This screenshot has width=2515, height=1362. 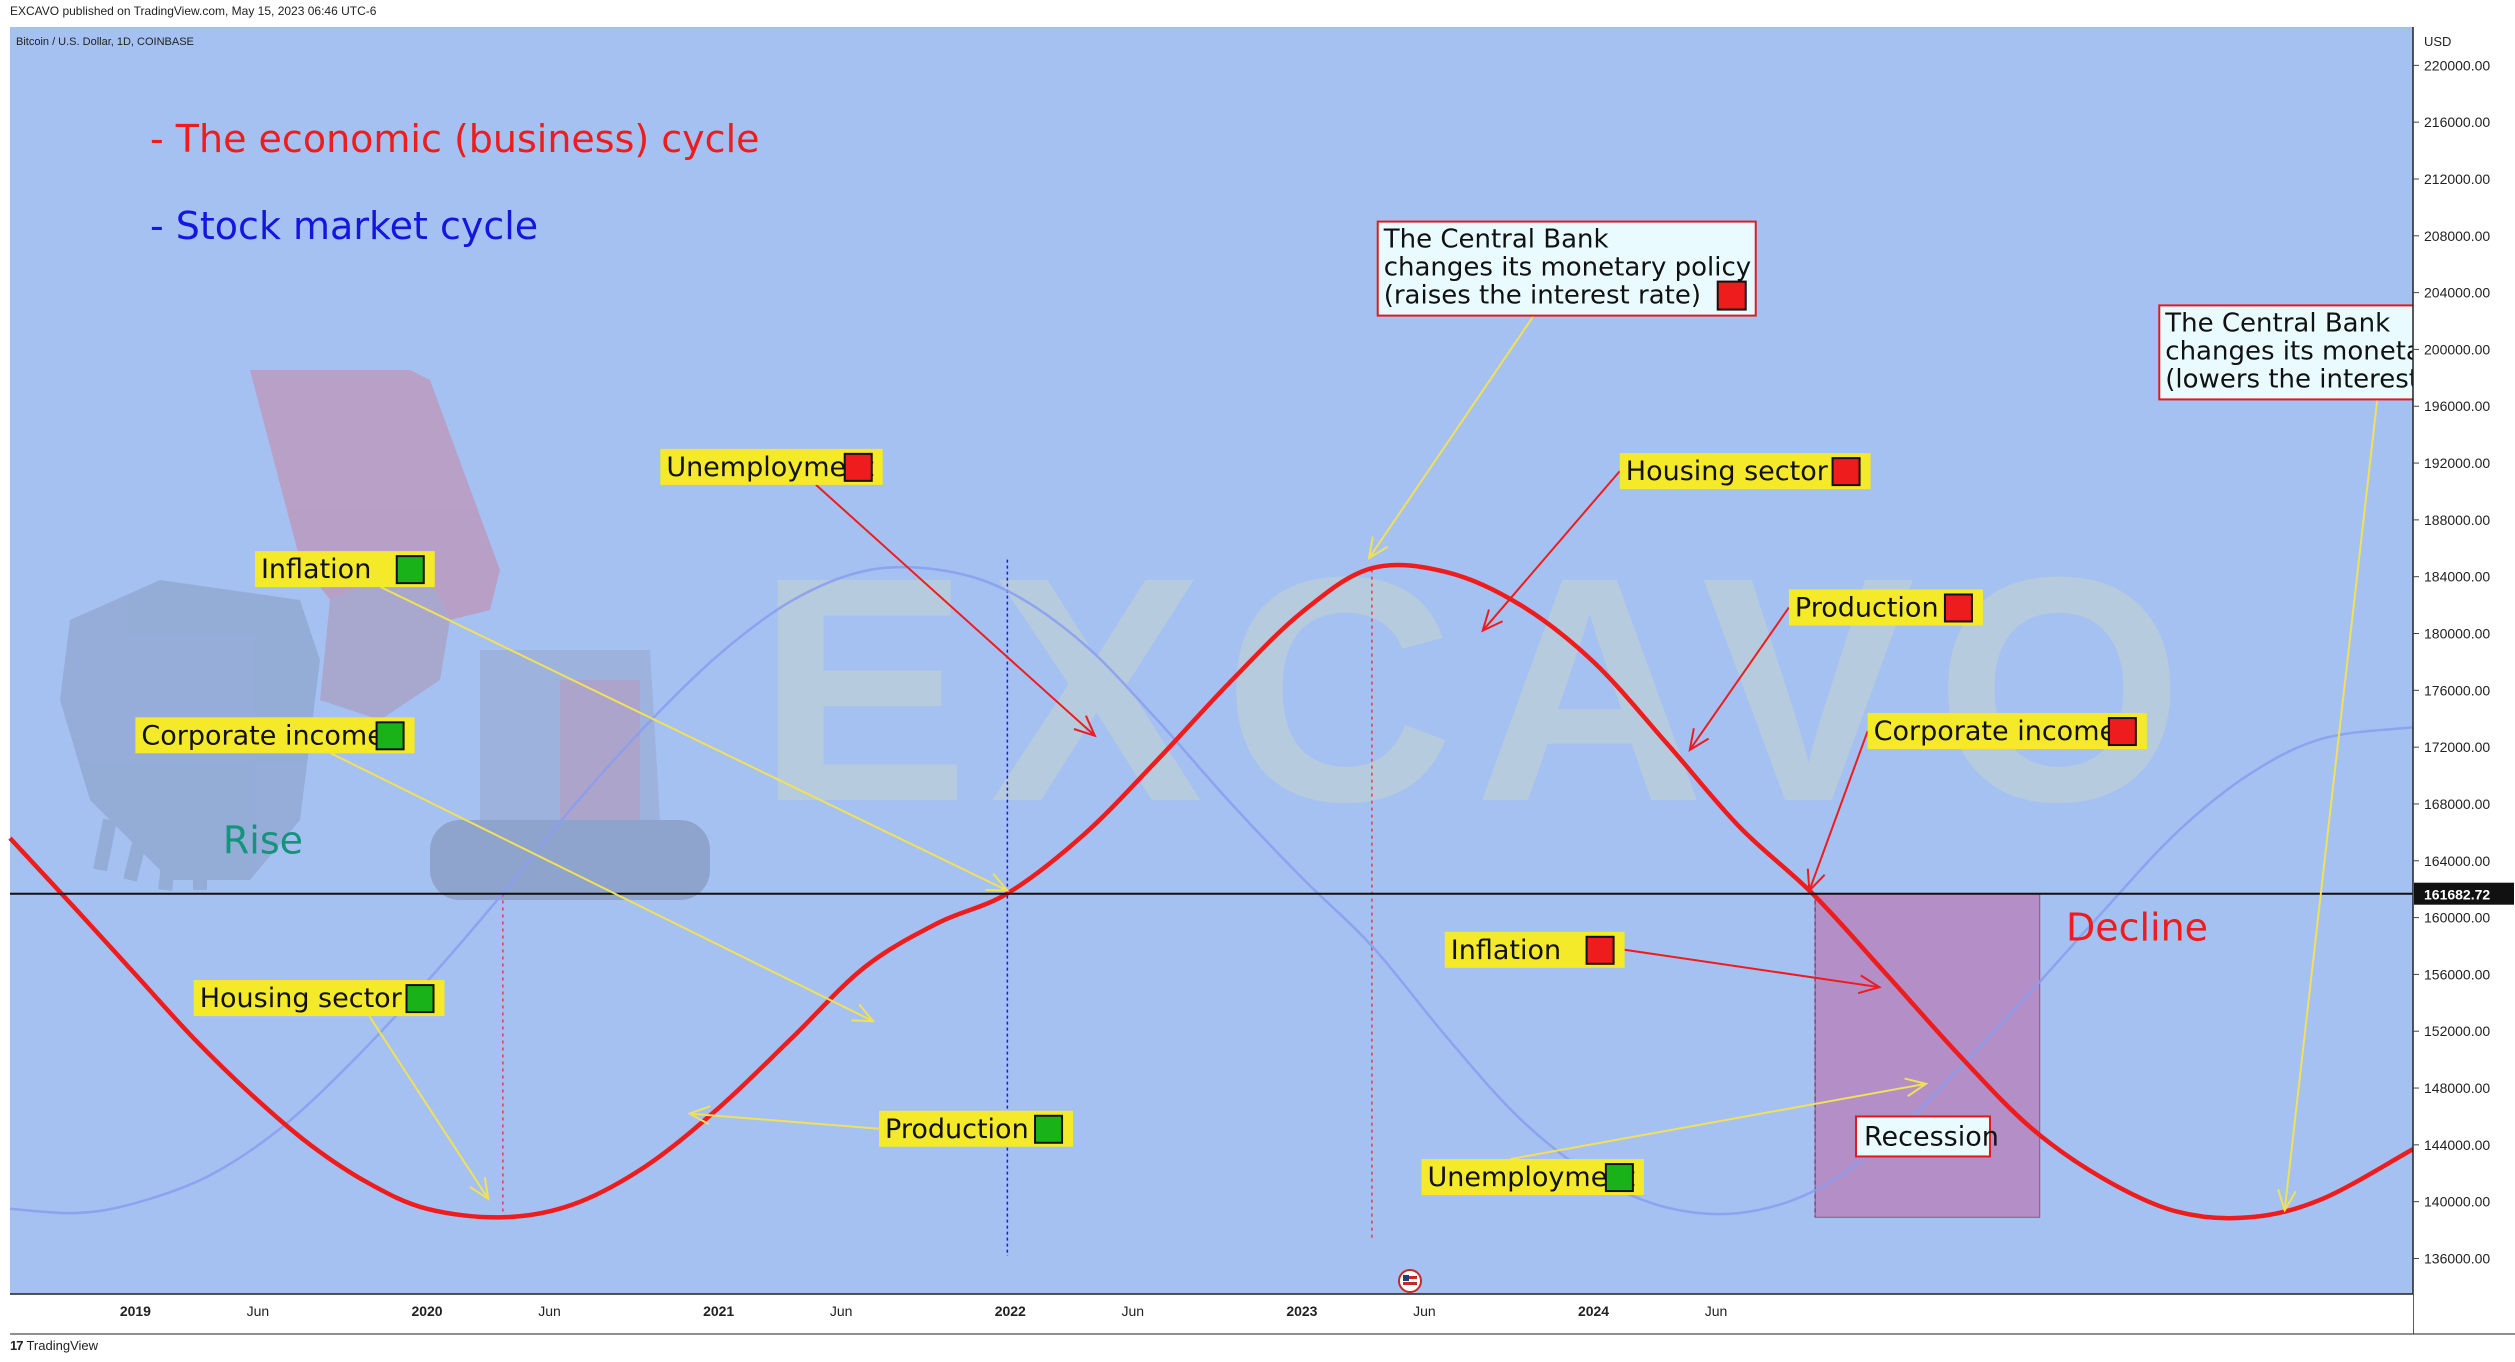 I want to click on price-tick-label: 196000.00, so click(x=2457, y=406).